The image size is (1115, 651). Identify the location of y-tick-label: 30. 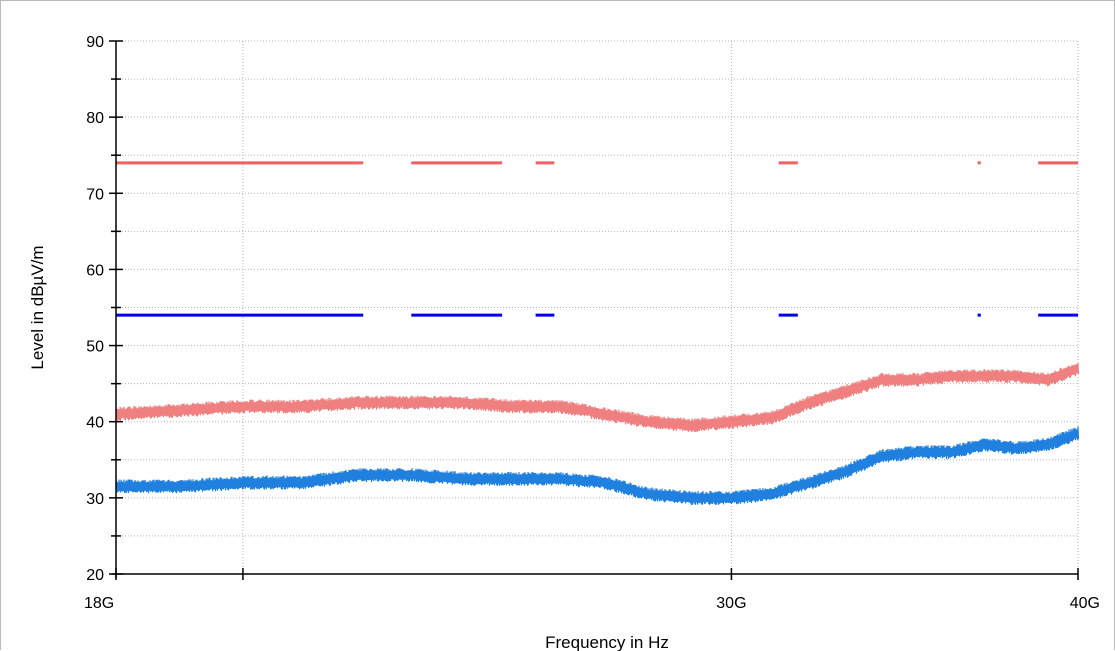
(95, 499).